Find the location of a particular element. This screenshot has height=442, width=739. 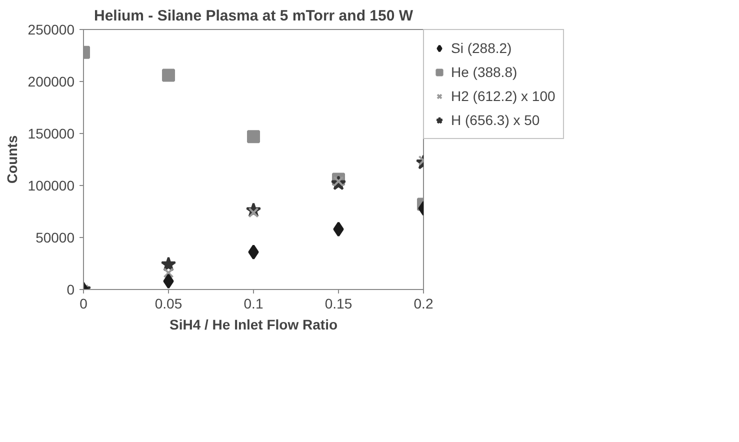

y-tick-label: 0 is located at coordinates (70, 290).